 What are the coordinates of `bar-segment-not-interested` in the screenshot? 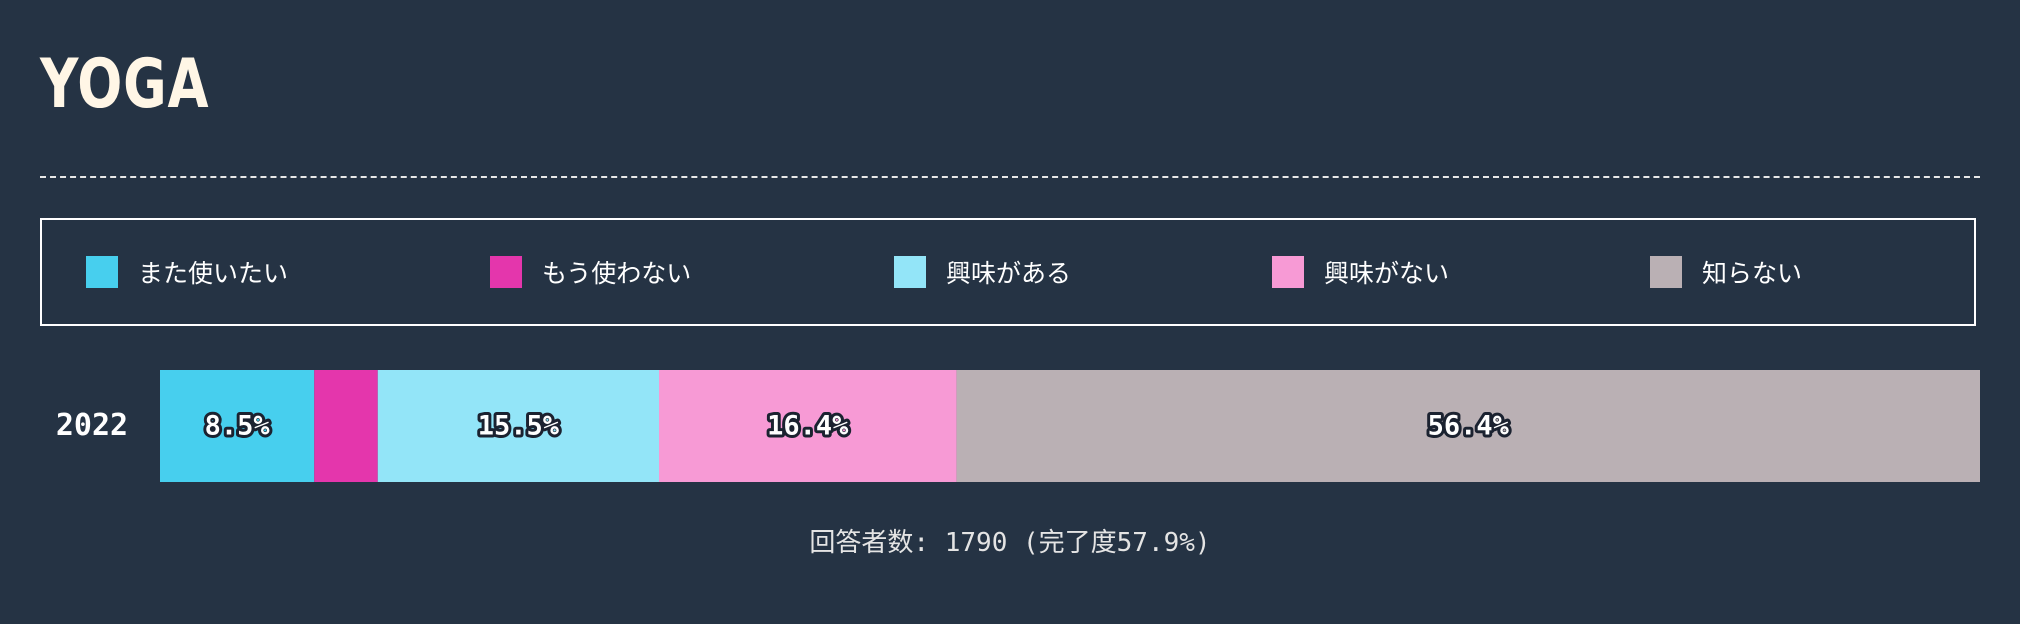 It's located at (808, 426).